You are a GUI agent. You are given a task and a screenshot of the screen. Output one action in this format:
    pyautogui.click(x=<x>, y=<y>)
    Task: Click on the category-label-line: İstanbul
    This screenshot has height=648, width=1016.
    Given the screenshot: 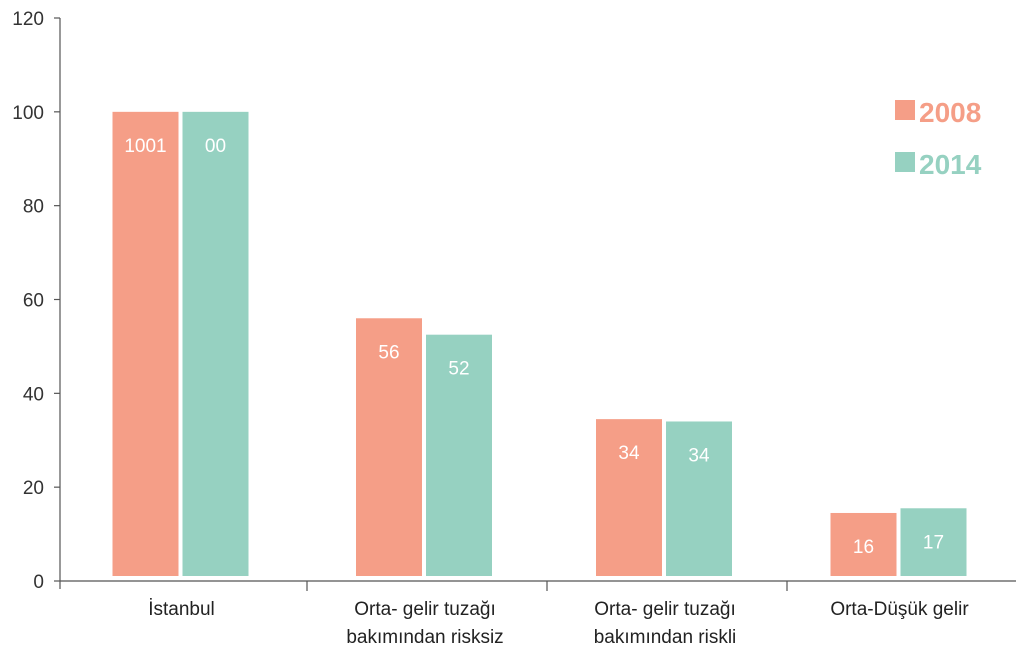 What is the action you would take?
    pyautogui.click(x=181, y=609)
    